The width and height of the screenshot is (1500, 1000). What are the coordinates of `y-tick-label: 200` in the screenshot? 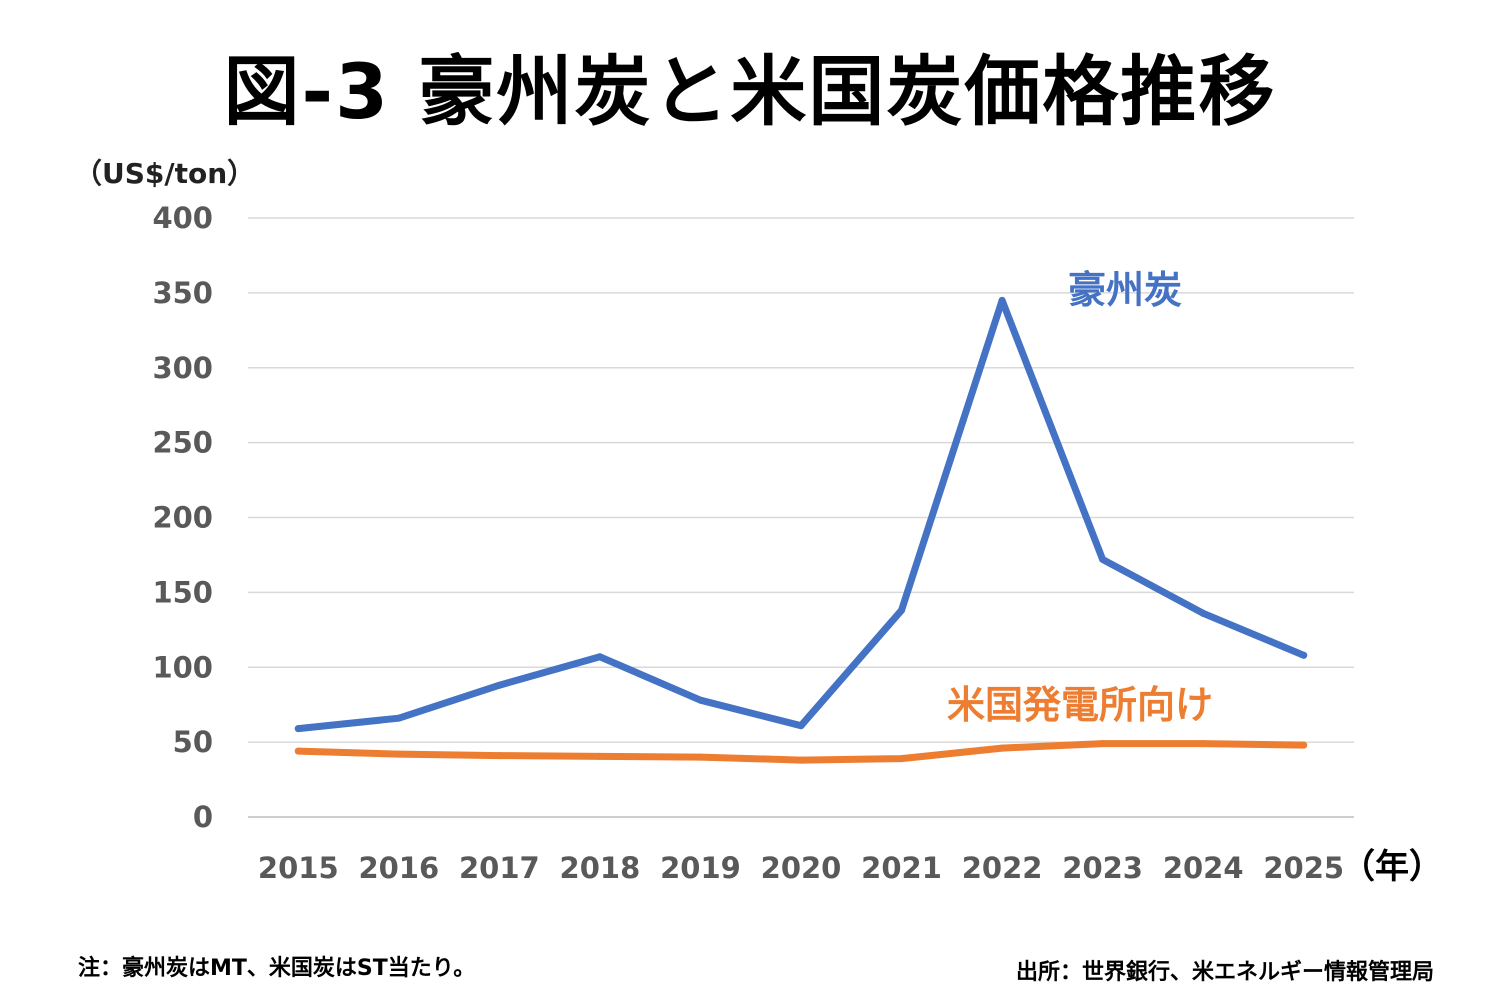 It's located at (182, 518).